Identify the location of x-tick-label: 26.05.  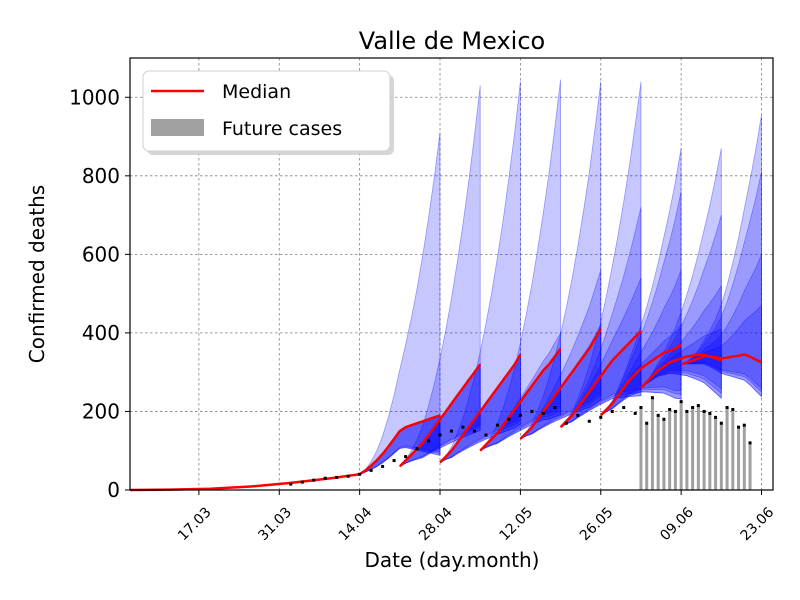
(597, 524).